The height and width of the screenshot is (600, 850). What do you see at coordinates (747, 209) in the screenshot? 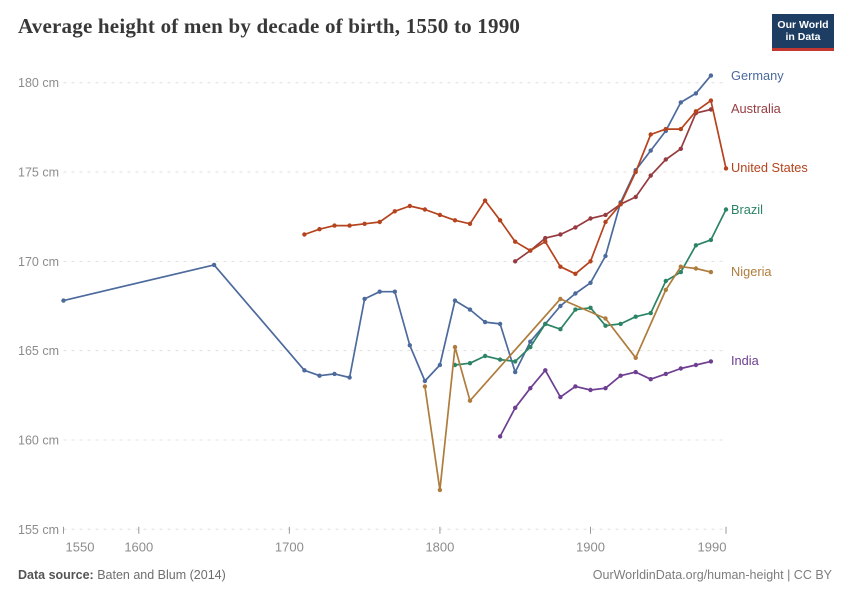
I see `series-label-brazil: Brazil` at bounding box center [747, 209].